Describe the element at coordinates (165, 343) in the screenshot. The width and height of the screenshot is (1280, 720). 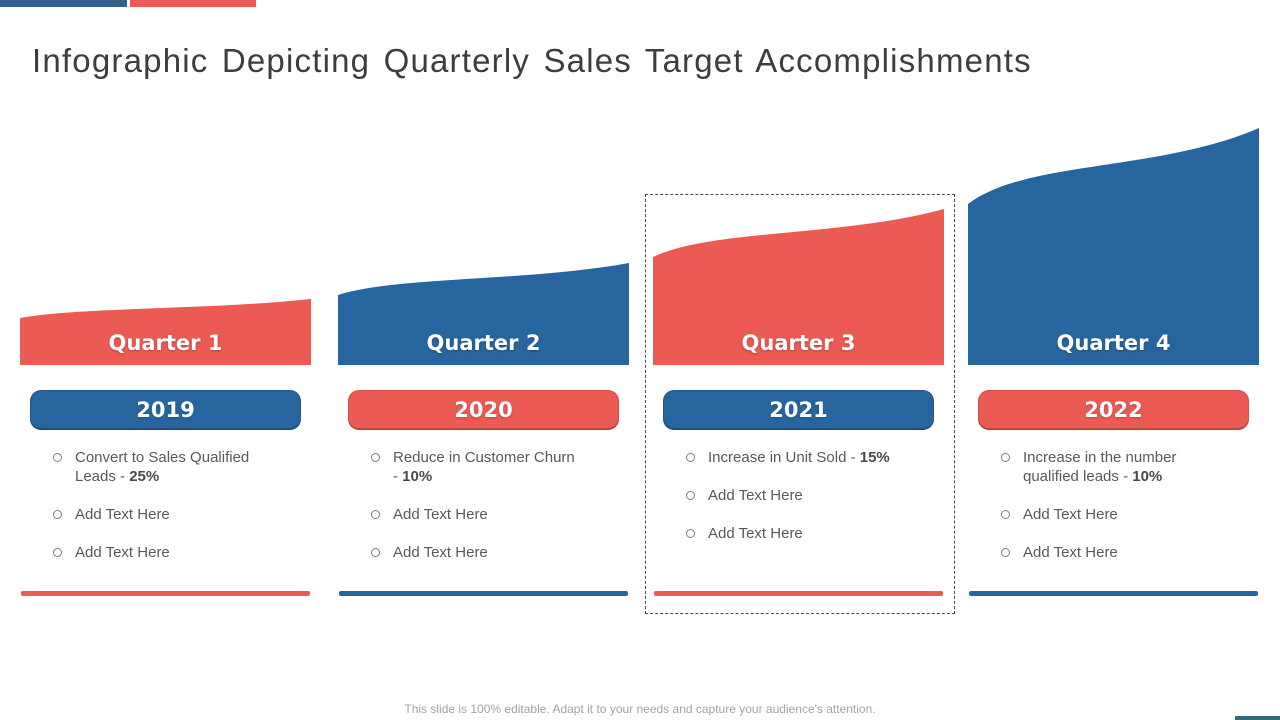
I see `quarter-label: Quarter 1` at that location.